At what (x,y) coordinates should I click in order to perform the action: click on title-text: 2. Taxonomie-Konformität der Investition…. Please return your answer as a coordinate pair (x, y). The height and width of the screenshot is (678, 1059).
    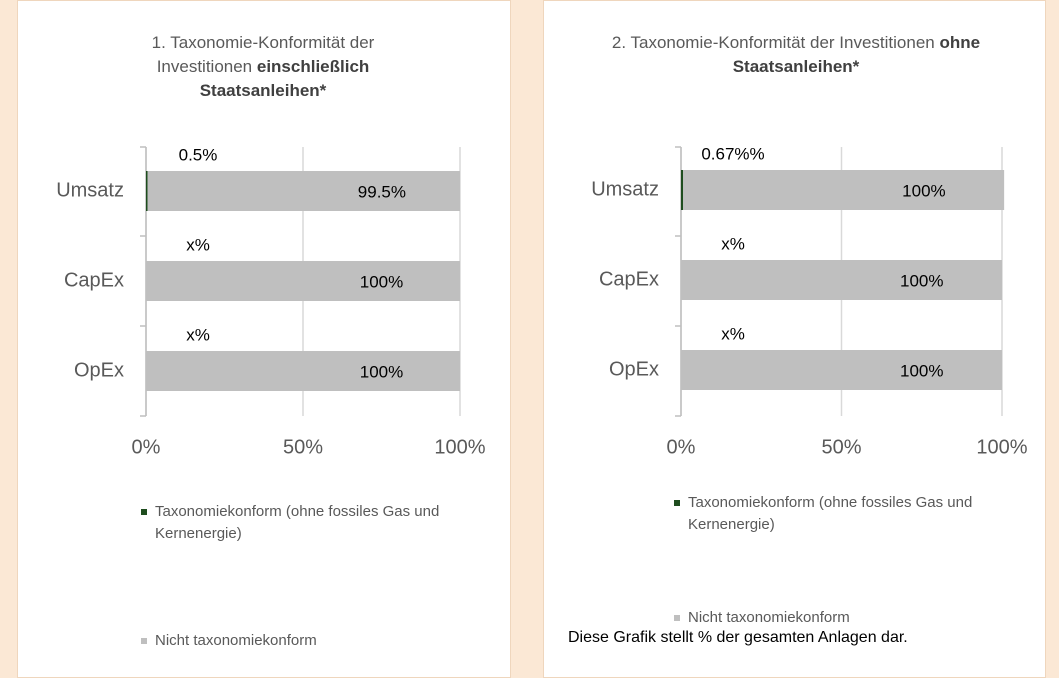
    Looking at the image, I should click on (773, 42).